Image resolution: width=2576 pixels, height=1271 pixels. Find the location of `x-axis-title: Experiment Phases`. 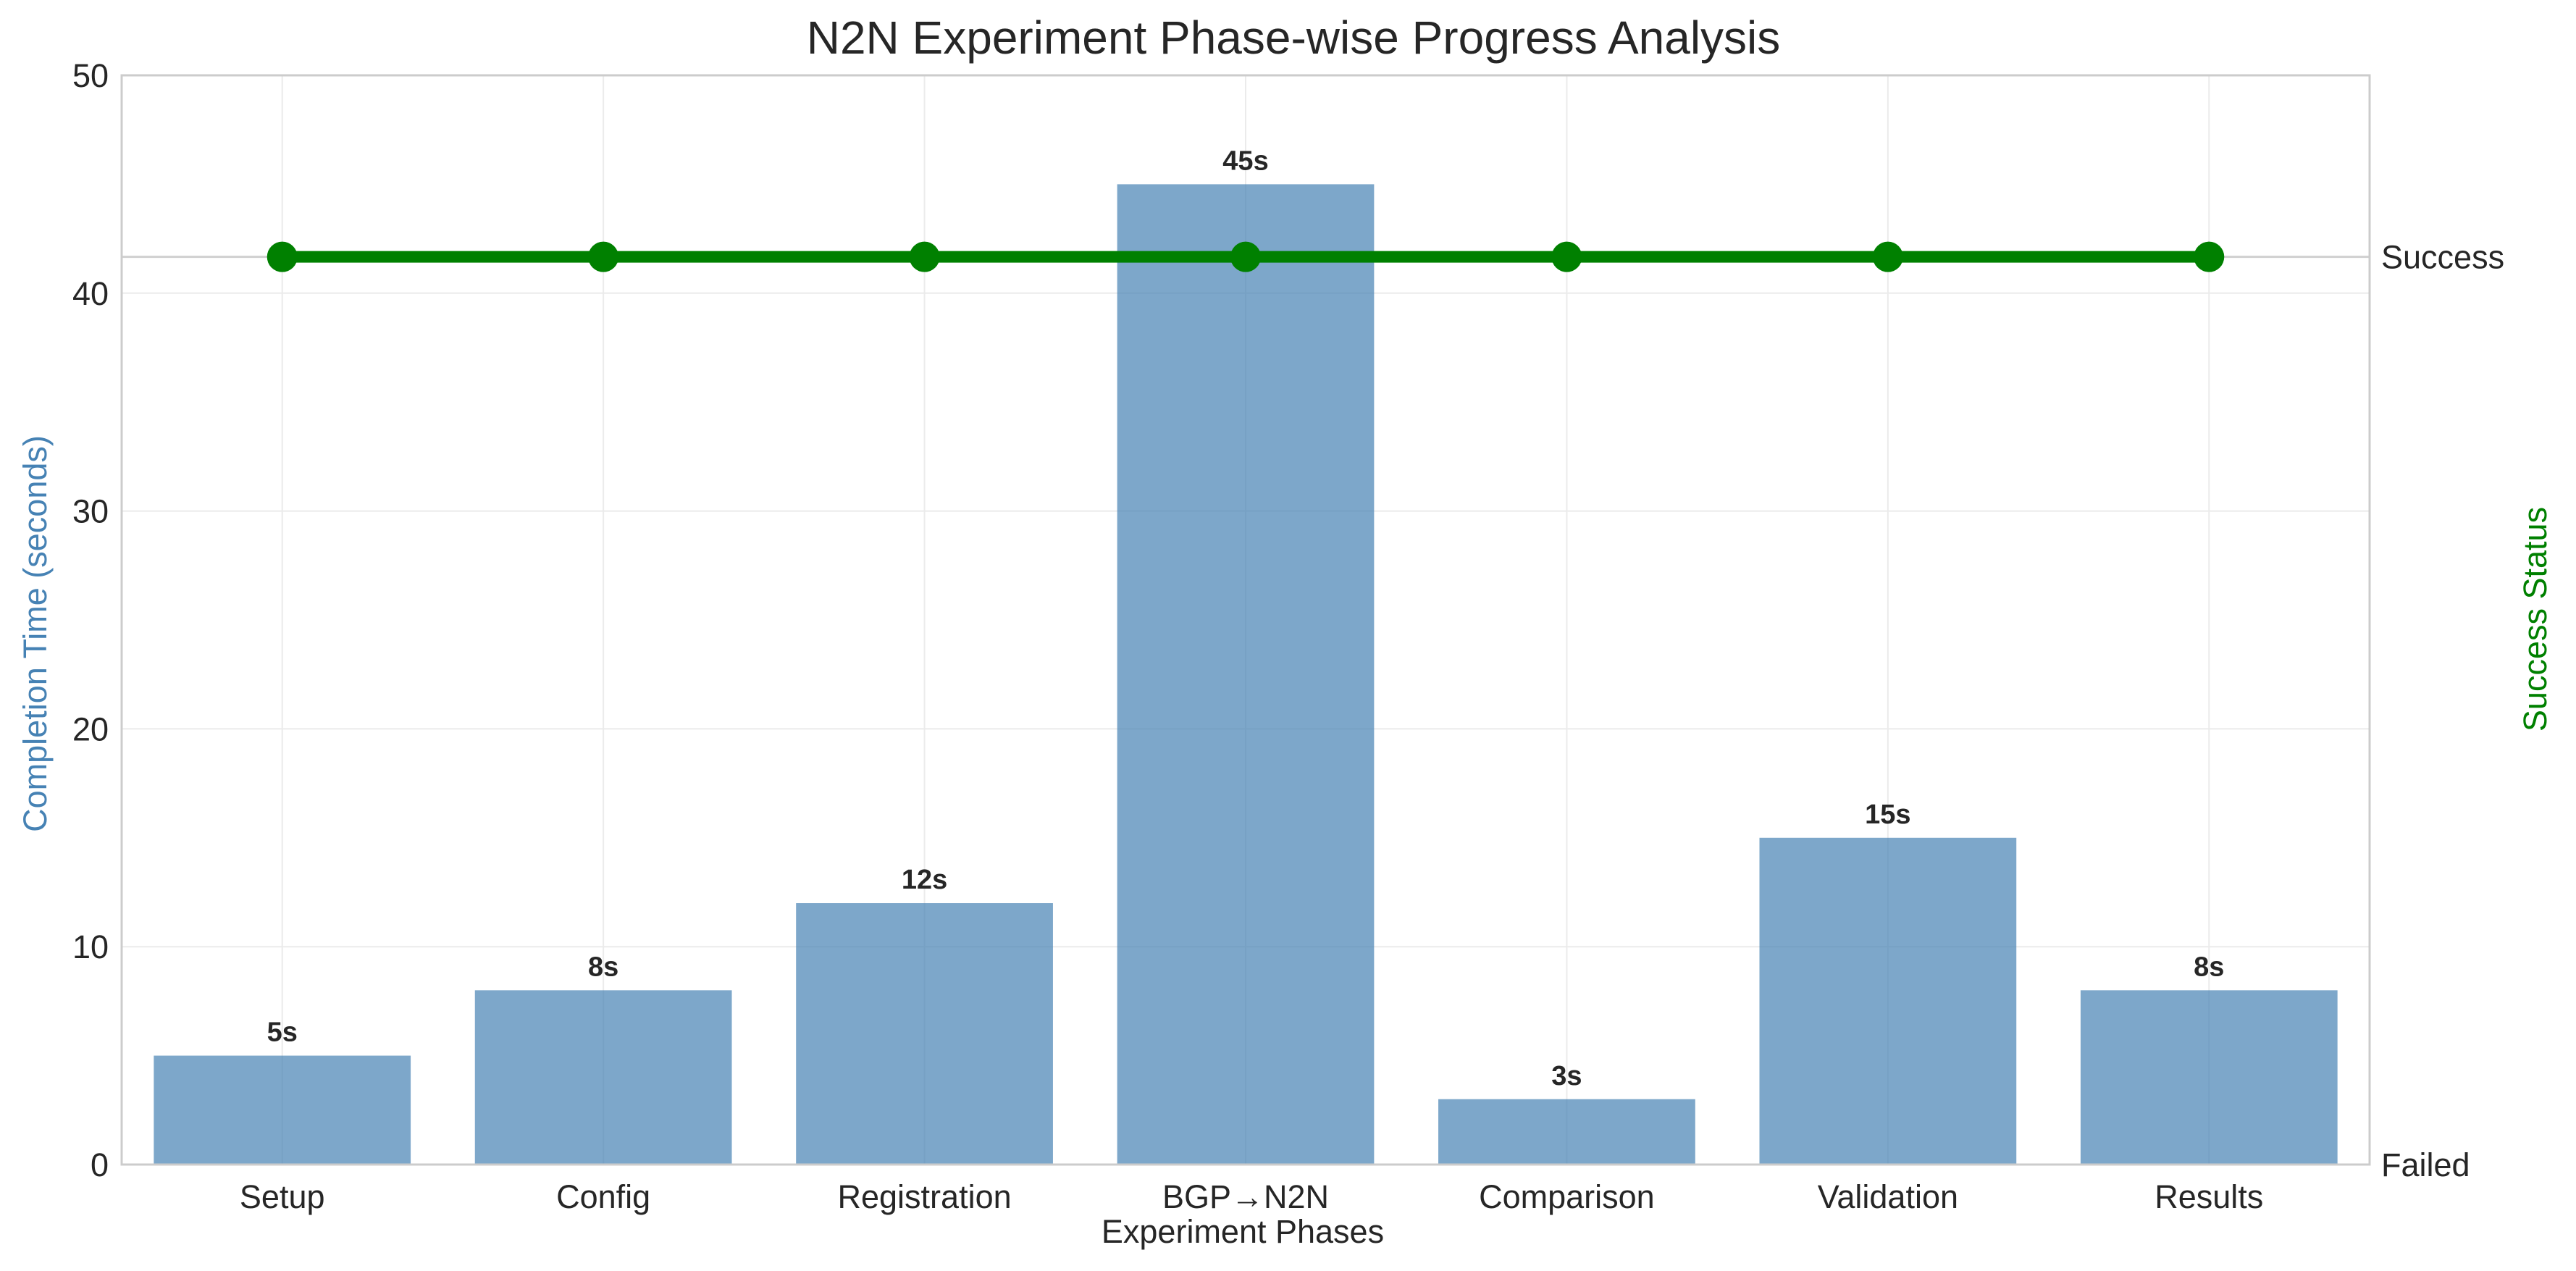

x-axis-title: Experiment Phases is located at coordinates (1243, 1232).